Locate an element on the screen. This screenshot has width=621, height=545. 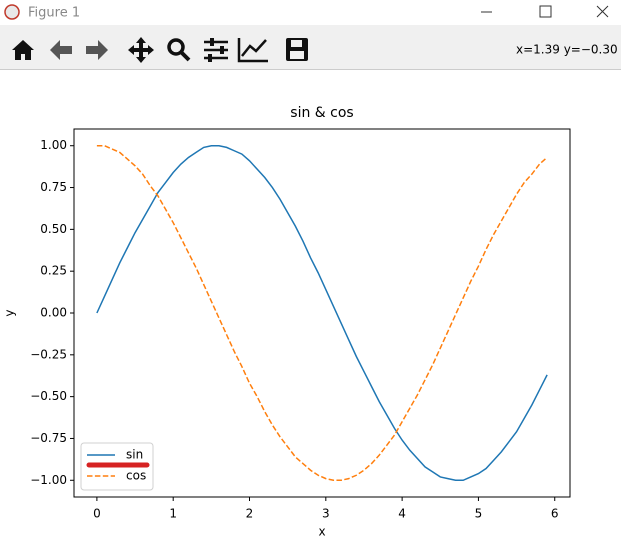
y-tick-label: −0.25 is located at coordinates (48, 354).